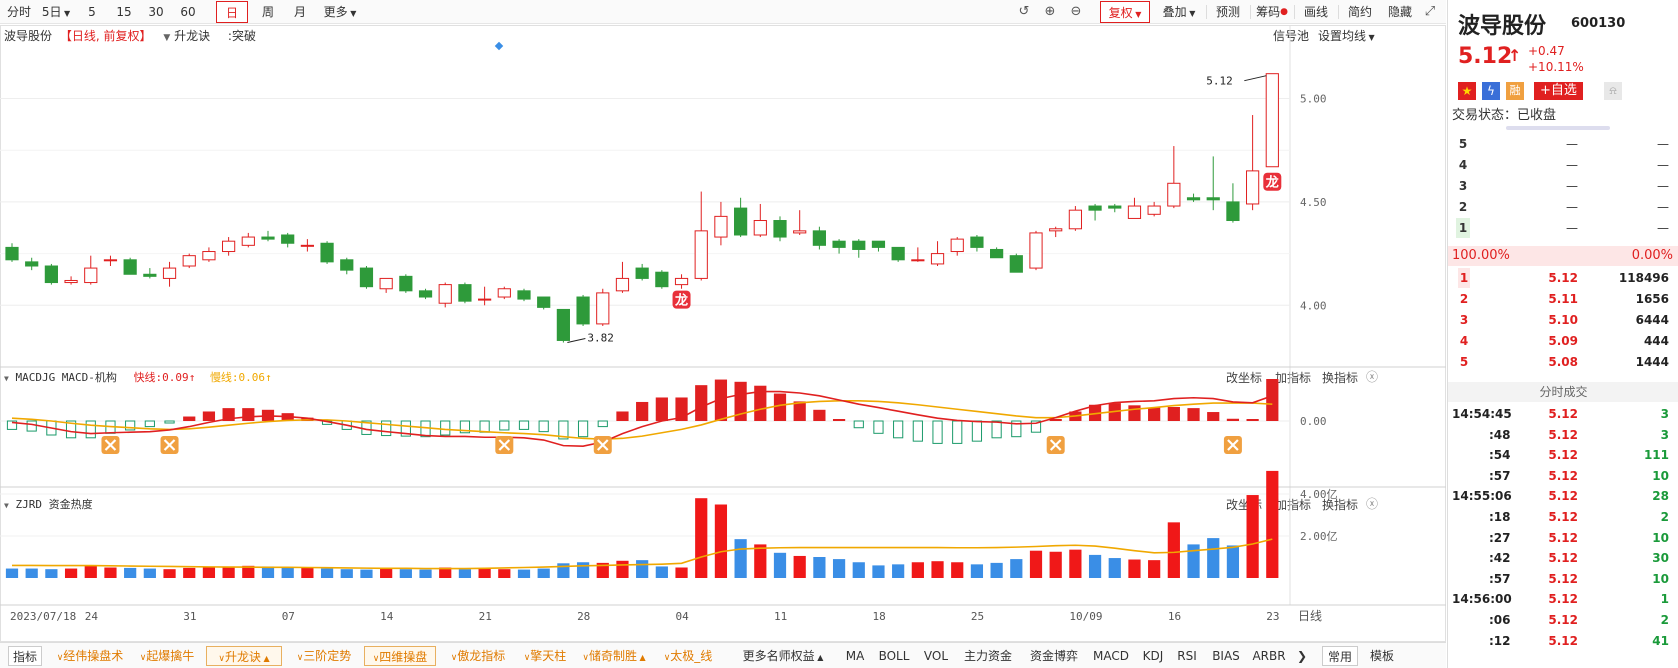 This screenshot has height=668, width=1678. I want to click on macd-change-axis-button: 改坐标, so click(1244, 378).